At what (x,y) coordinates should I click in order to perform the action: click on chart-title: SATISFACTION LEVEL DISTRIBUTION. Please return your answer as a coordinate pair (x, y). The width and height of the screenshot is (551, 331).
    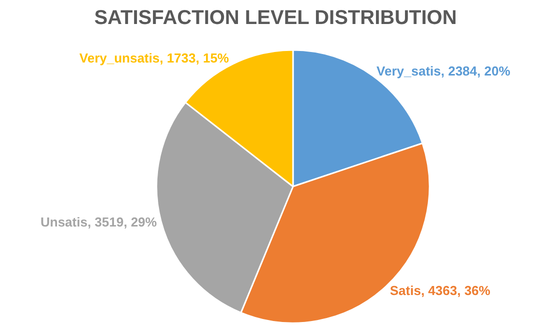
    Looking at the image, I should click on (275, 17).